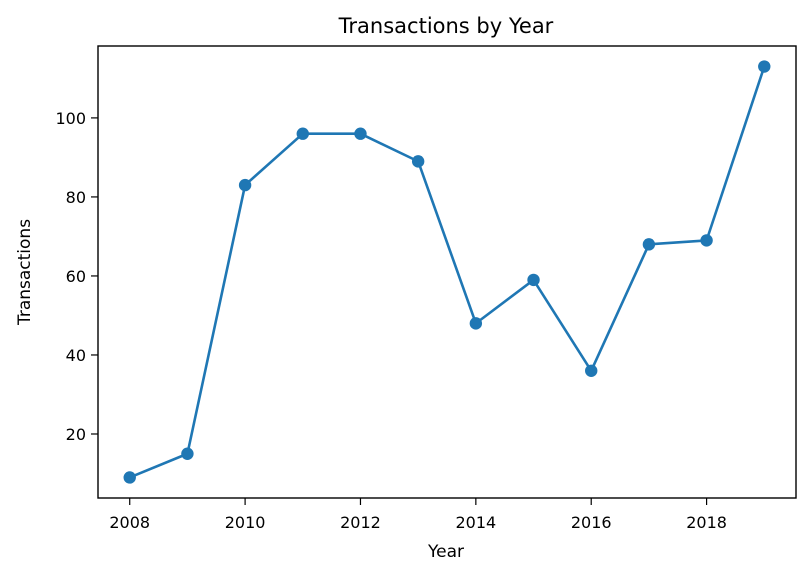 The width and height of the screenshot is (810, 577). What do you see at coordinates (418, 515) in the screenshot?
I see `x-axis: 2008 2010 2012 2014 2016 2018` at bounding box center [418, 515].